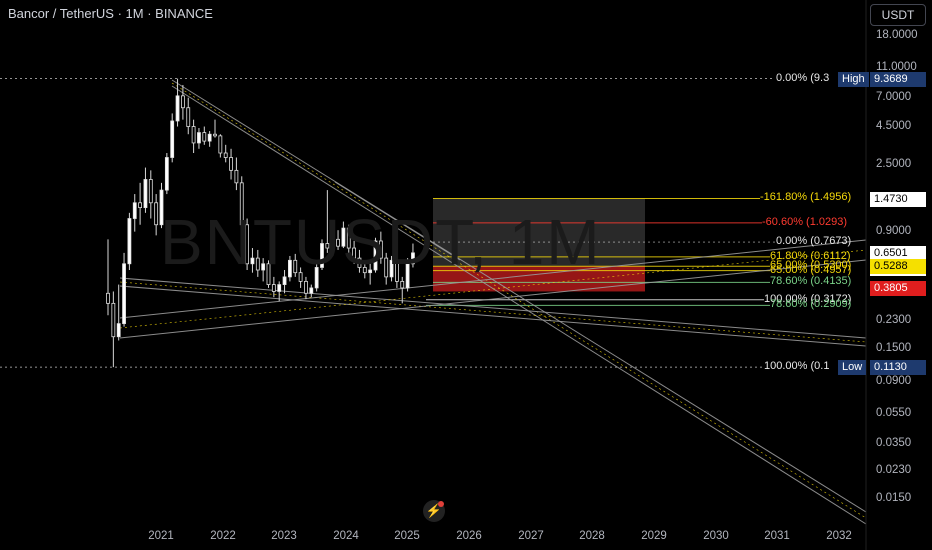 This screenshot has width=932, height=550. What do you see at coordinates (539, 279) in the screenshot?
I see `red-zone-box` at bounding box center [539, 279].